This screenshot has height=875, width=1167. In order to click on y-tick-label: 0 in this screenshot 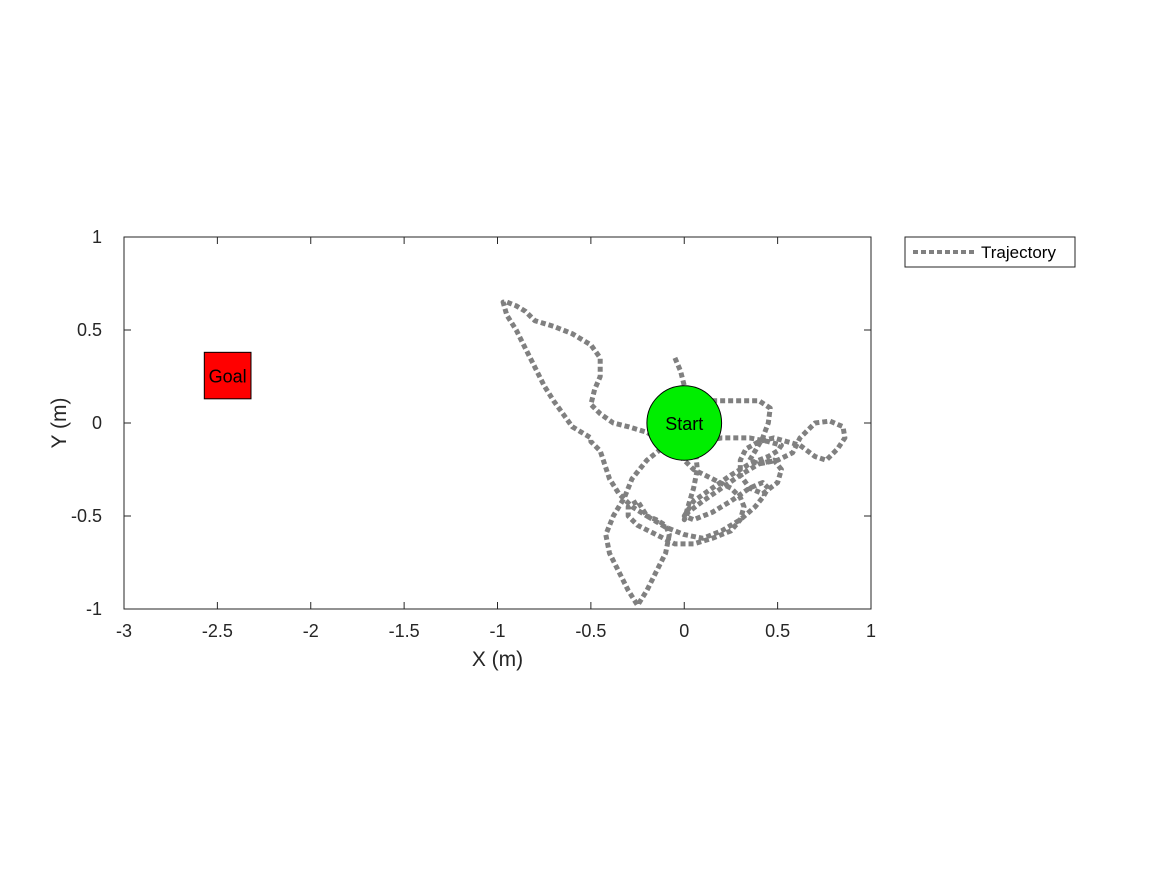, I will do `click(97, 423)`.